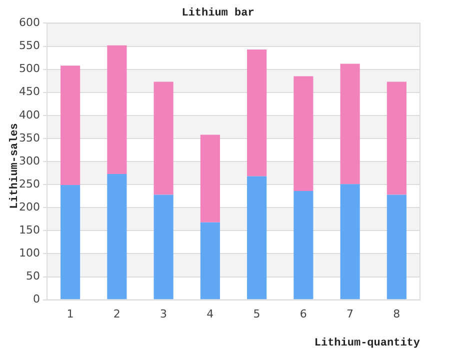  Describe the element at coordinates (396, 313) in the screenshot. I see `x-tick-label: 8` at that location.